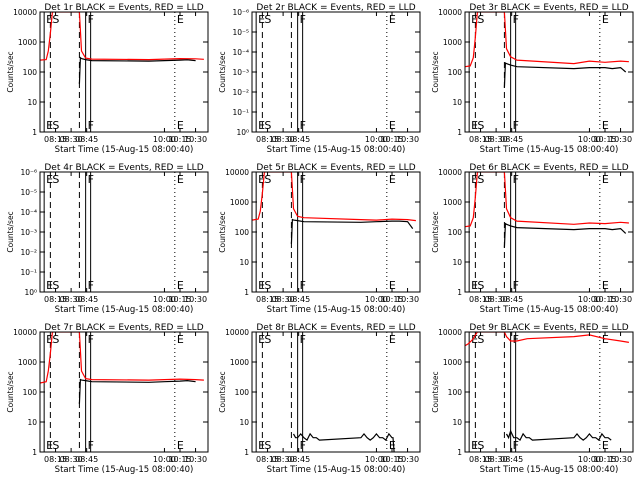  Describe the element at coordinates (335, 8) in the screenshot. I see `panel-title: Det 2r BLACK = Events, RED = LLD` at that location.